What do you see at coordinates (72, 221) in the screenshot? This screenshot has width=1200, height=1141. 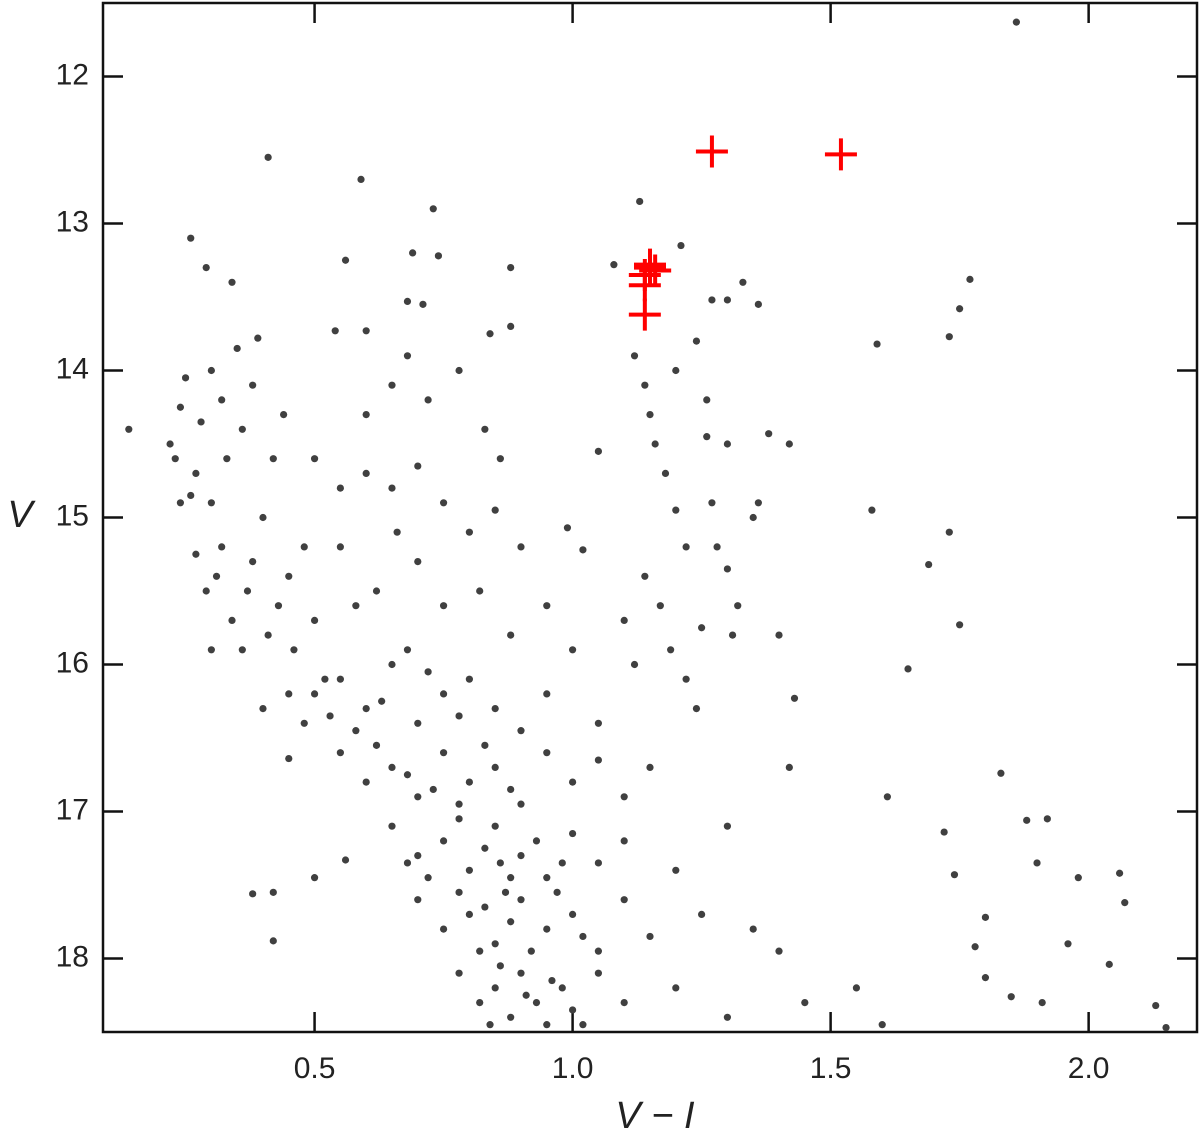 I see `y-tick-label: 13` at bounding box center [72, 221].